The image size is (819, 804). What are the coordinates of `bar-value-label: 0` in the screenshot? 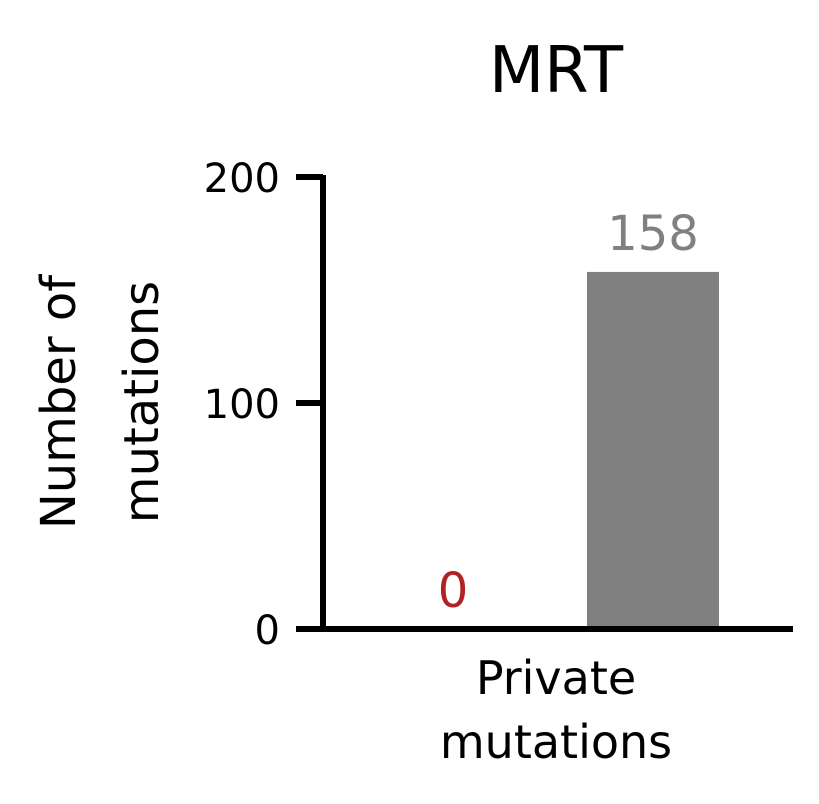 It's located at (453, 591).